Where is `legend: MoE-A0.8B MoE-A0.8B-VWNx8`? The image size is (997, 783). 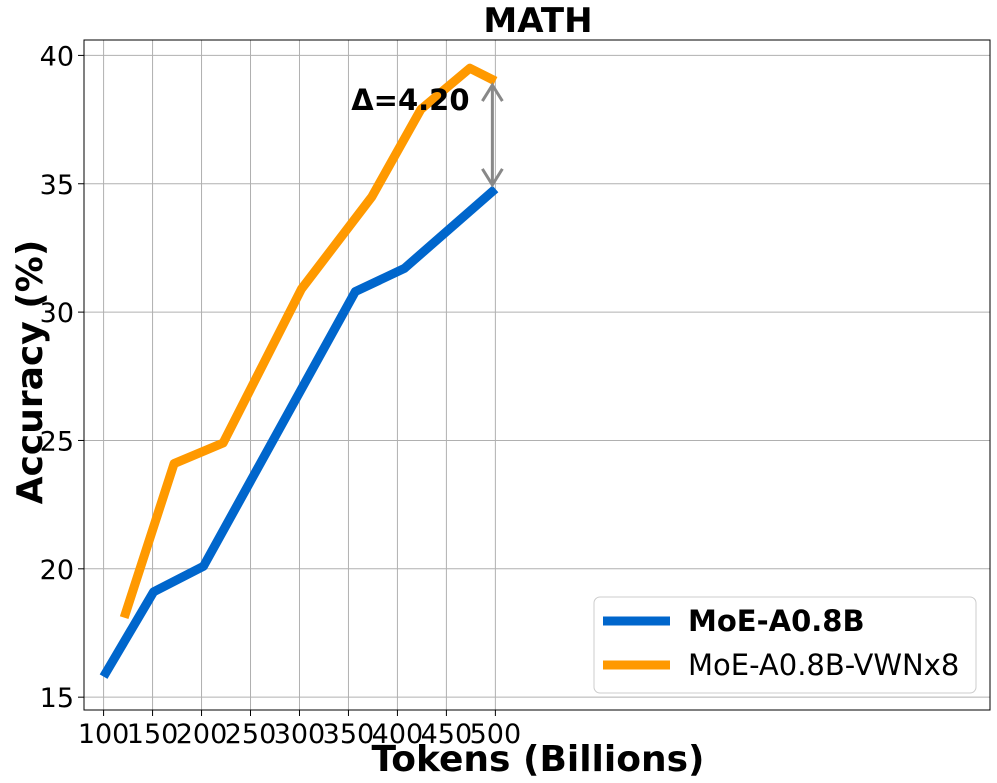
legend: MoE-A0.8B MoE-A0.8B-VWNx8 is located at coordinates (785, 645).